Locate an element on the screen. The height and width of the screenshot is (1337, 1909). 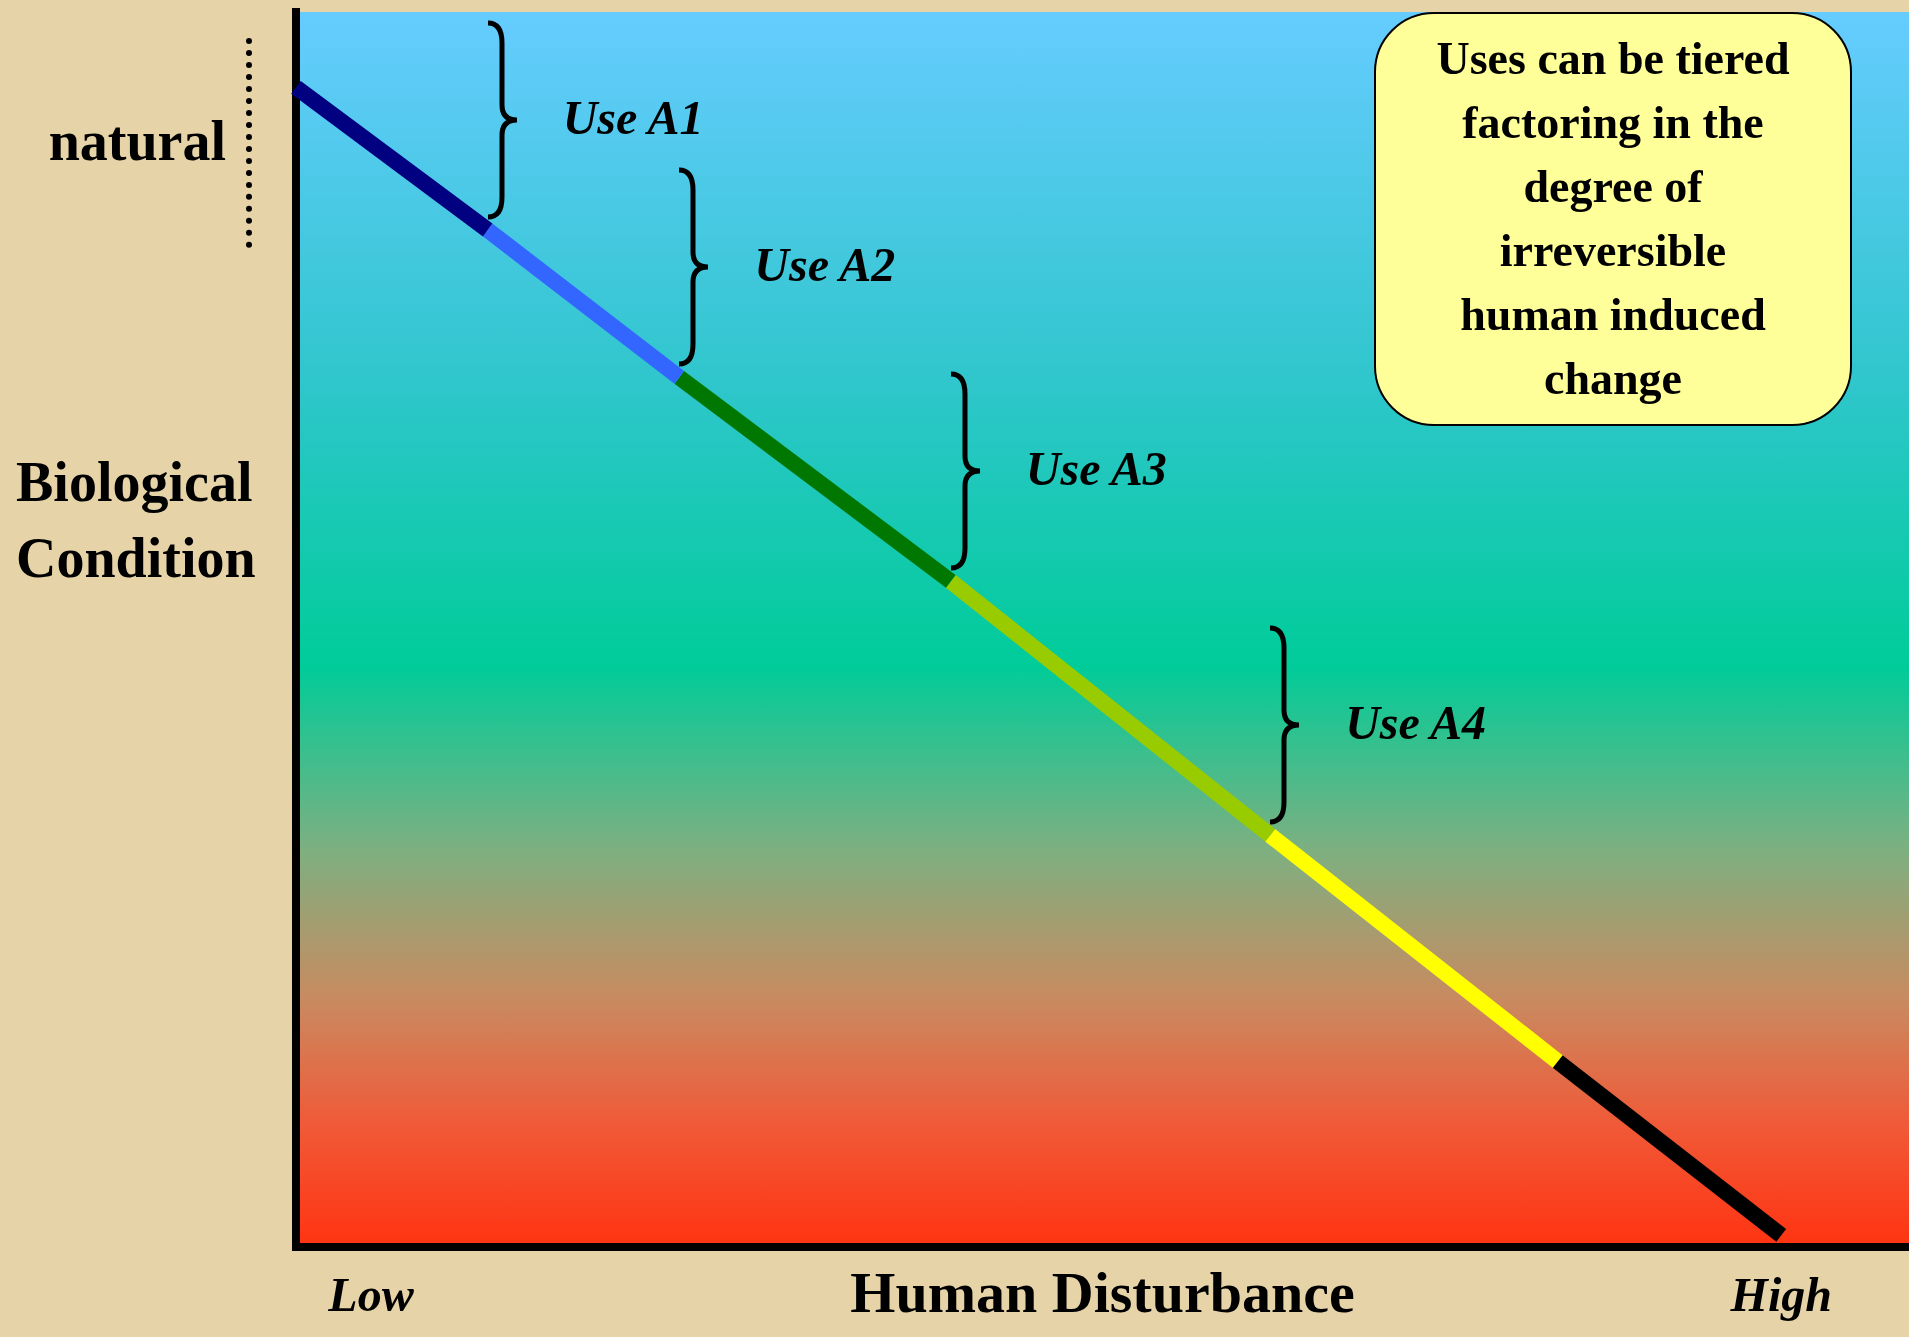
y-axis-title: Biological Condition is located at coordinates (136, 521).